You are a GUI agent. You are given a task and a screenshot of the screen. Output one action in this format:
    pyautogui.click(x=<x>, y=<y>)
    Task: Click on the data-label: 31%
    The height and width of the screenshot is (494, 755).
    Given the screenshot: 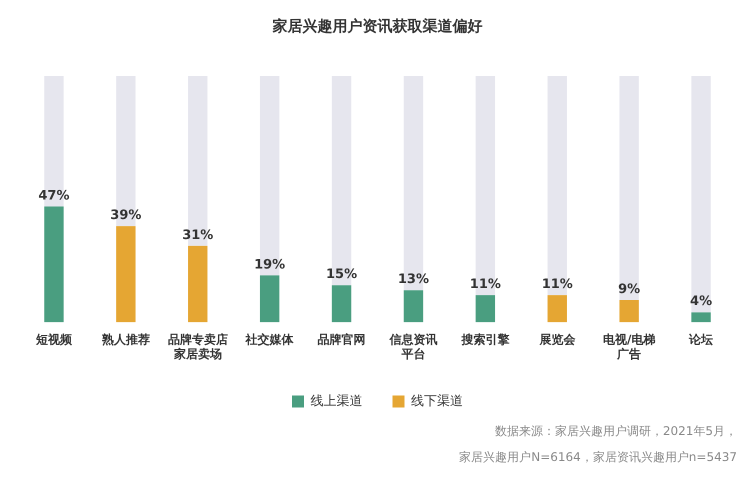 What is the action you would take?
    pyautogui.click(x=198, y=235)
    